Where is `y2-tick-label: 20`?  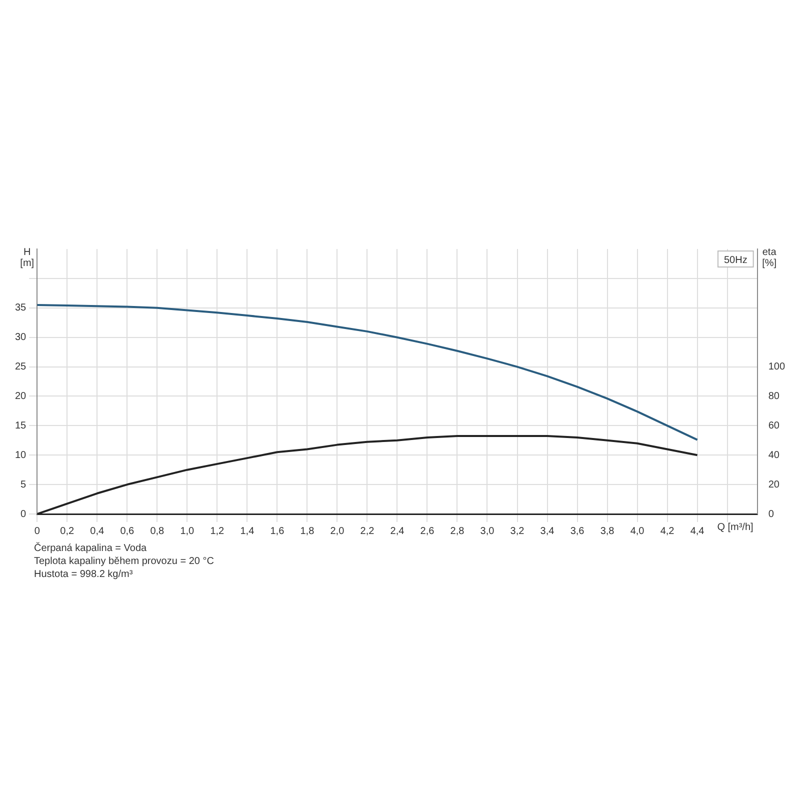 y2-tick-label: 20 is located at coordinates (774, 484).